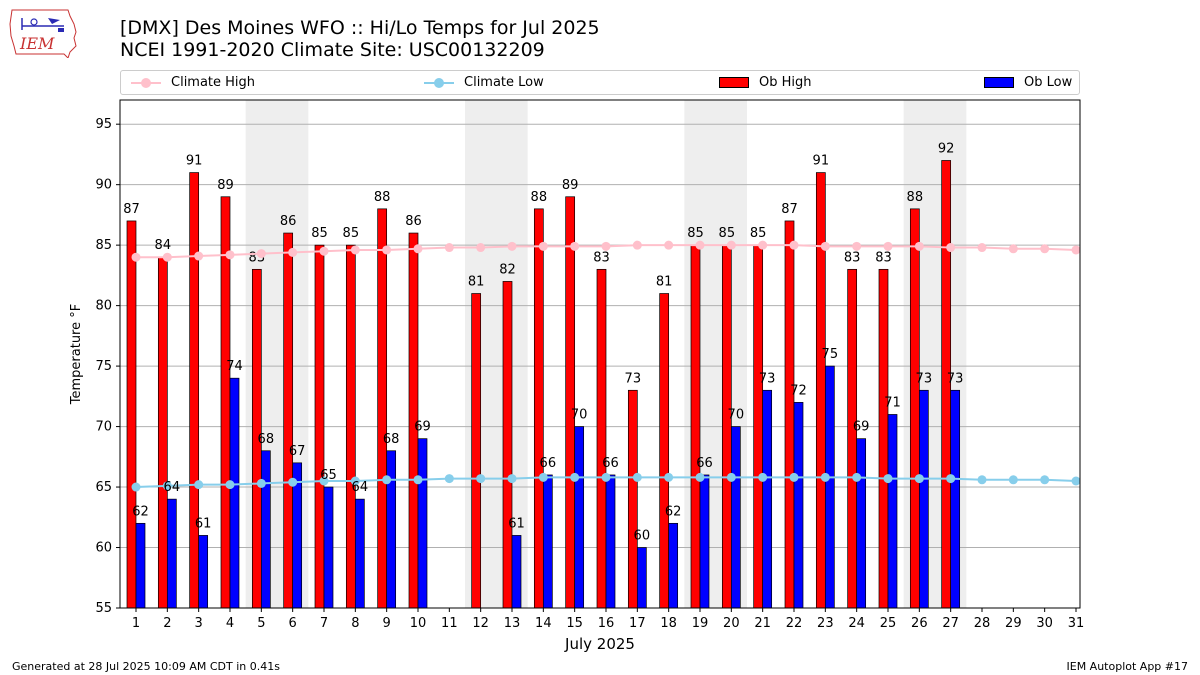 The width and height of the screenshot is (1200, 675). Describe the element at coordinates (504, 82) in the screenshot. I see `legend-label-climate-low: Climate Low` at that location.